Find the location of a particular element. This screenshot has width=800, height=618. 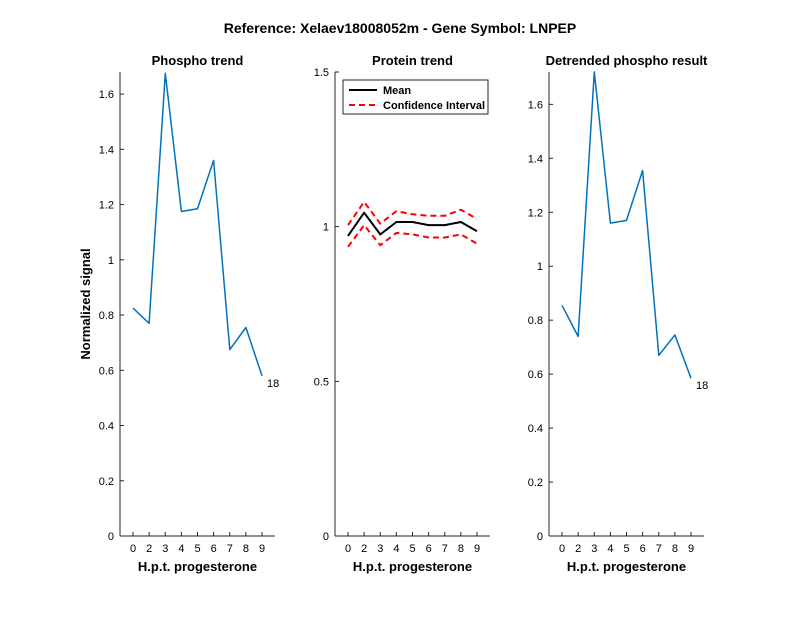

plot-title: Detrended phospho result is located at coordinates (627, 60).